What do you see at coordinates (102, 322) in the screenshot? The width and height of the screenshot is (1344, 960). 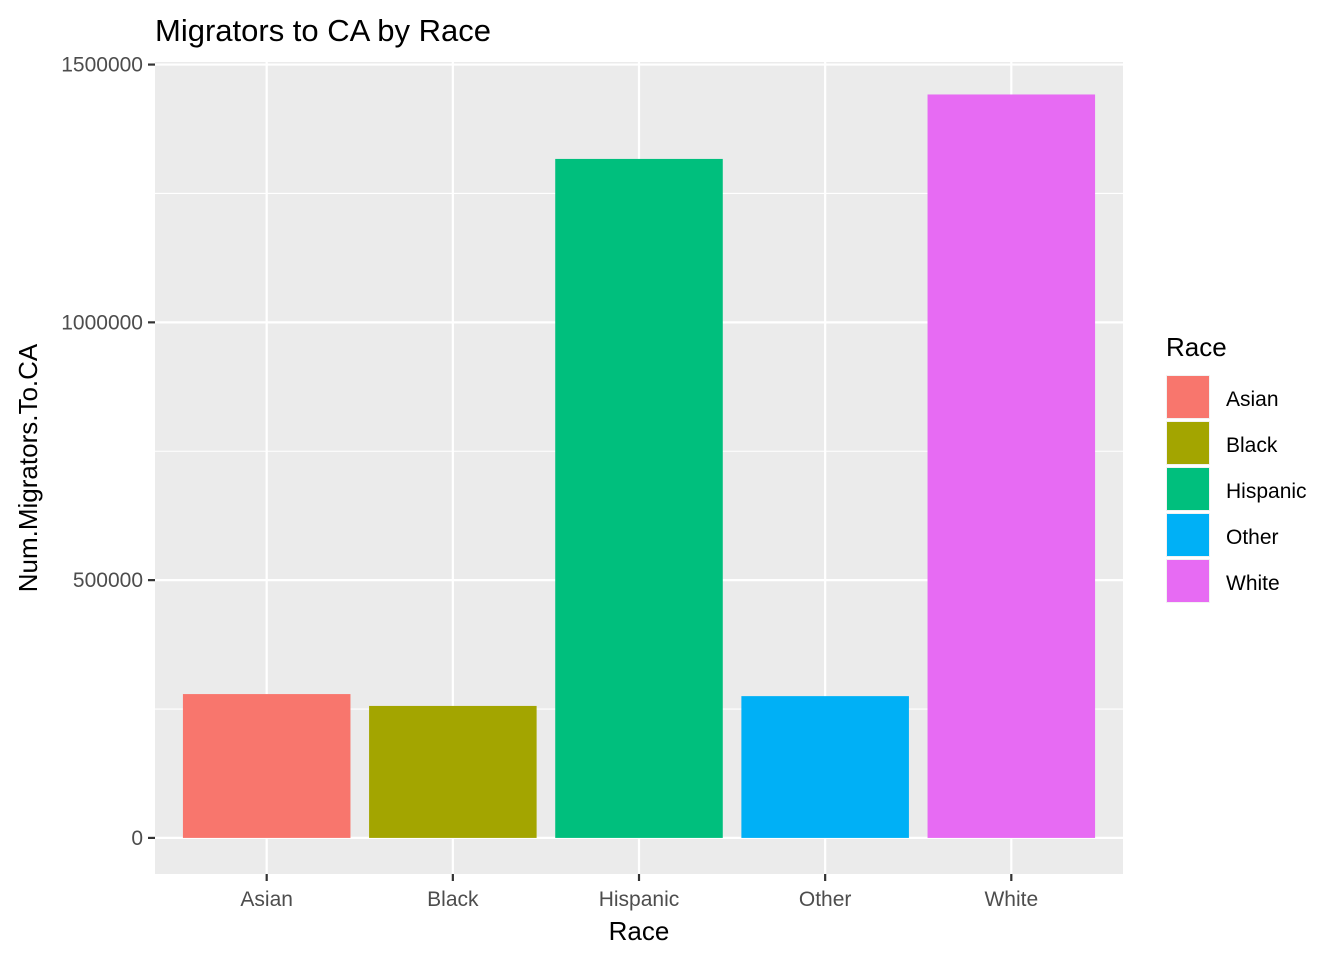 I see `y-tick-label: 1000000` at bounding box center [102, 322].